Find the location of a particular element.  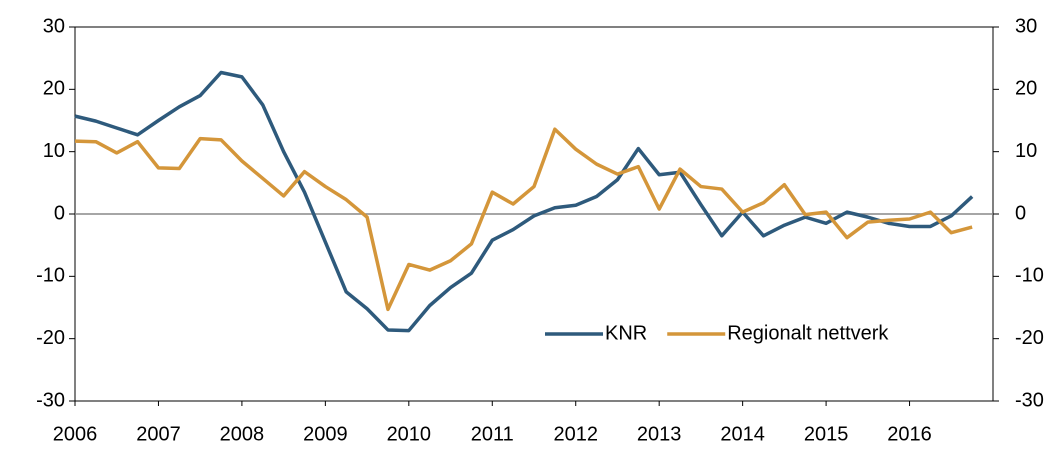

y-tick-label: -30 is located at coordinates (50, 400).